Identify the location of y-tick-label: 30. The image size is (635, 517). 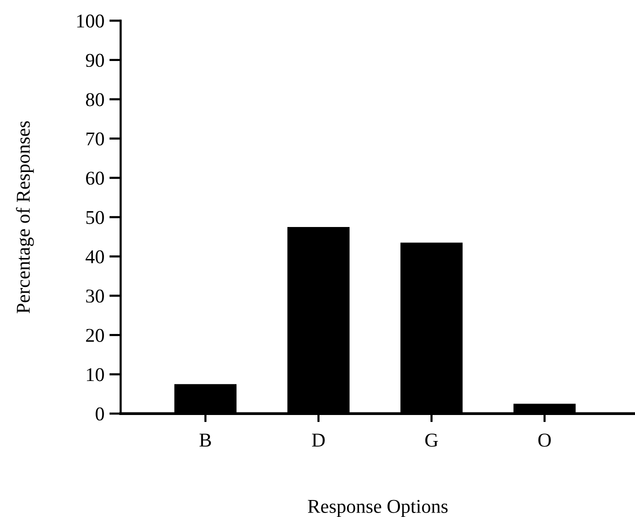
(95, 296).